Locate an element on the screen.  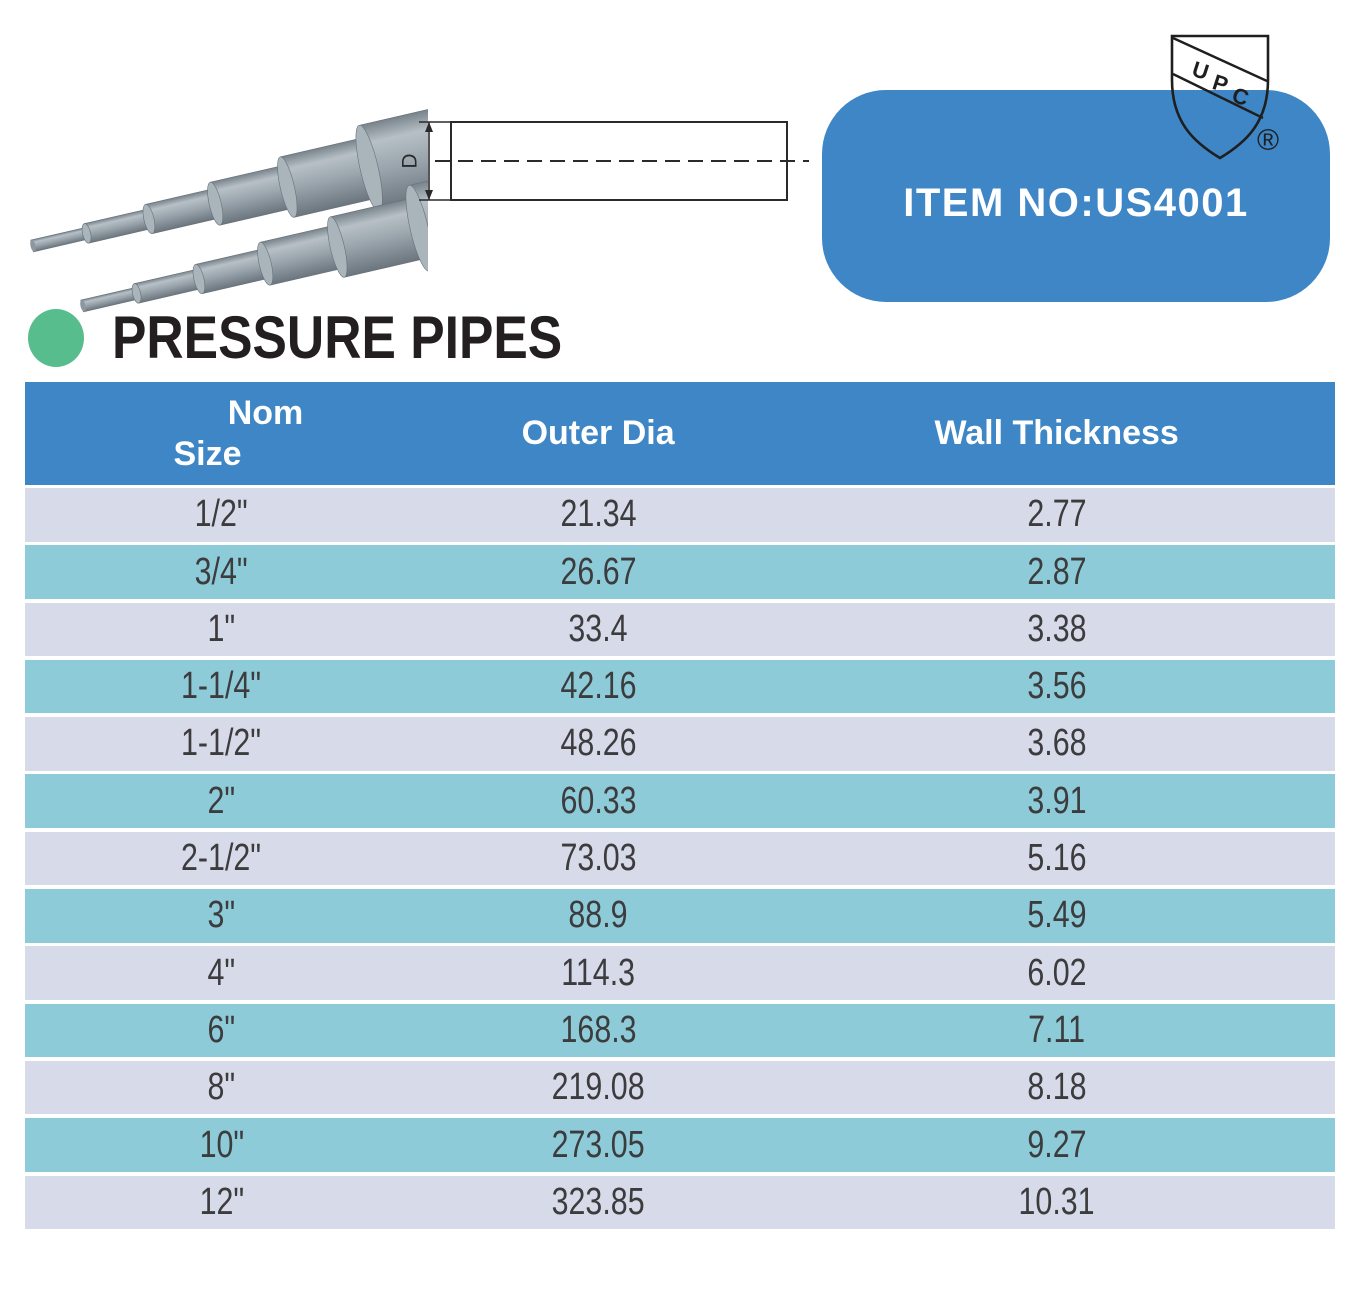
table-row: 3" 88.9 5.49 is located at coordinates (680, 916).